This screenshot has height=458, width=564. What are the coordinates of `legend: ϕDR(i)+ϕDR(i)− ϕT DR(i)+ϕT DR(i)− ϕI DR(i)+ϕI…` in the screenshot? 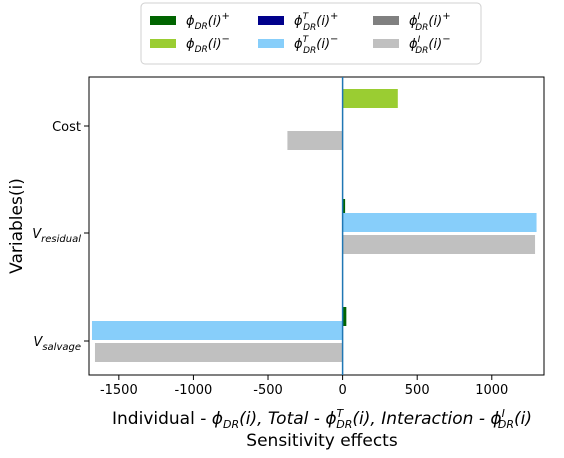 It's located at (311, 33).